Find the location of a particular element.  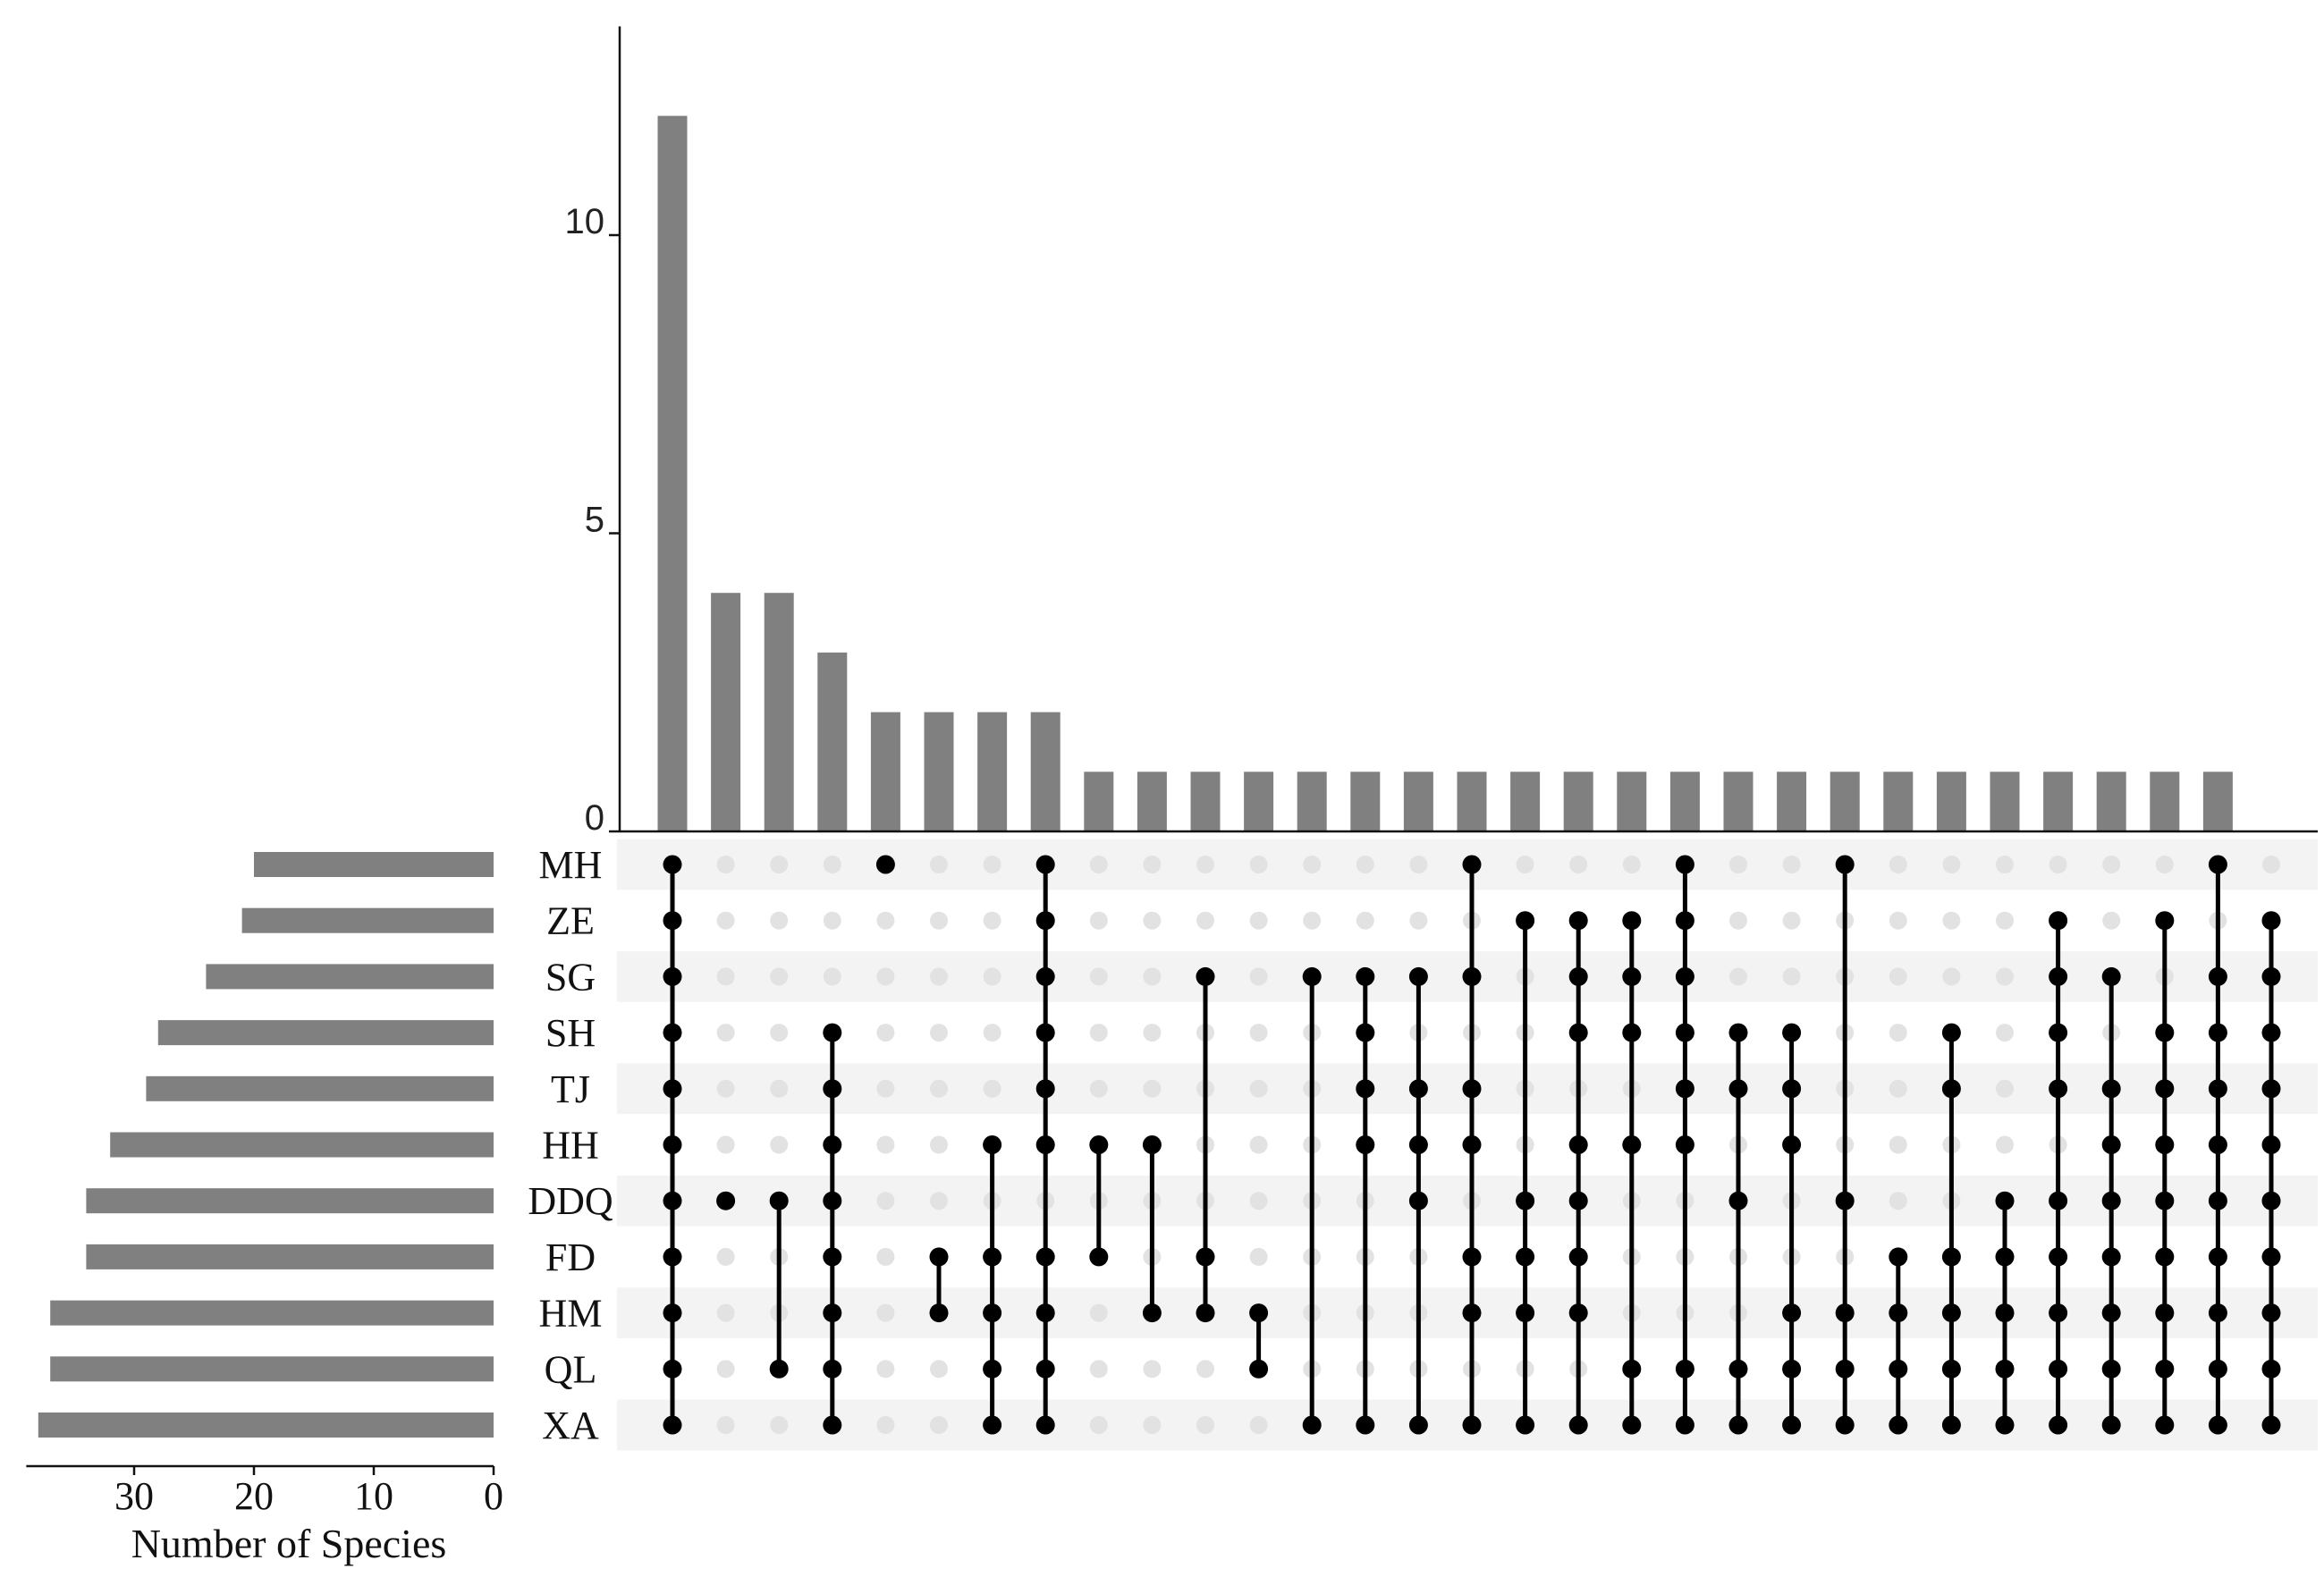

set-label: TJ is located at coordinates (570, 1089).